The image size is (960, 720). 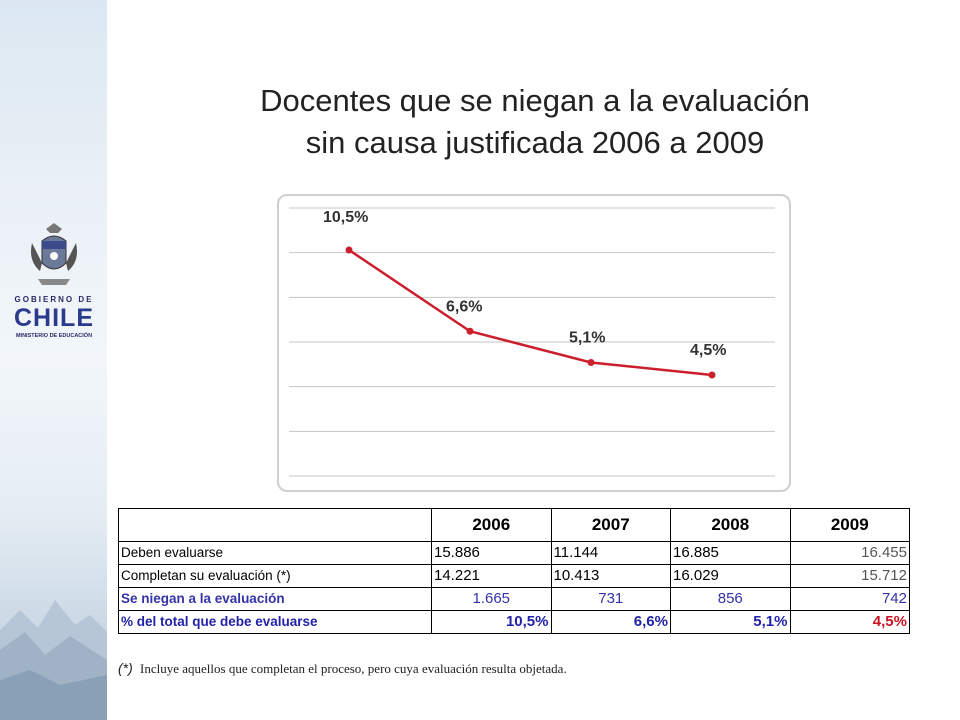 What do you see at coordinates (530, 312) in the screenshot?
I see `series-line` at bounding box center [530, 312].